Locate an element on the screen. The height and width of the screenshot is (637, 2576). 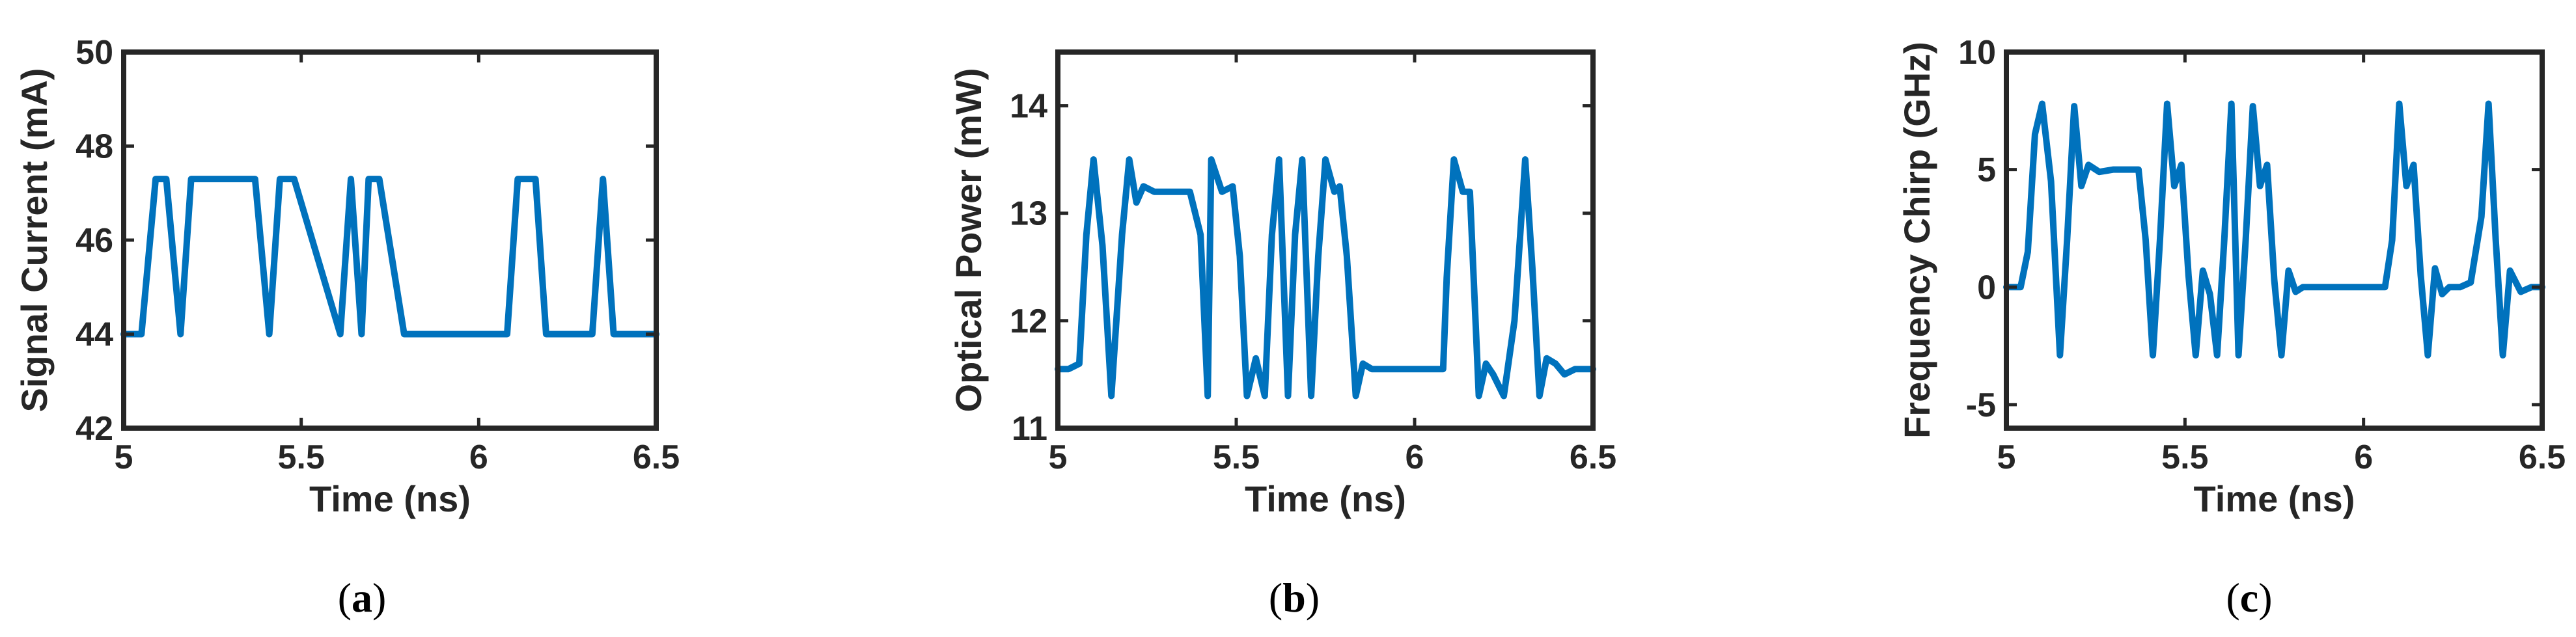
panel-caption: (b) is located at coordinates (1294, 598).